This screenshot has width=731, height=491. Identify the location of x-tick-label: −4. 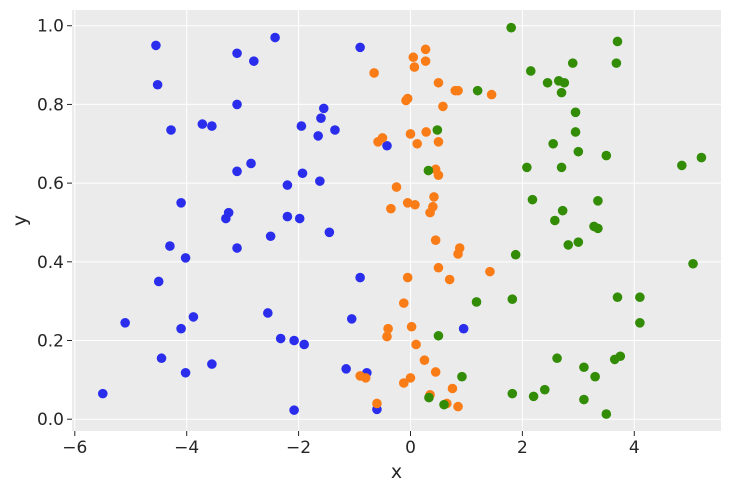
(186, 448).